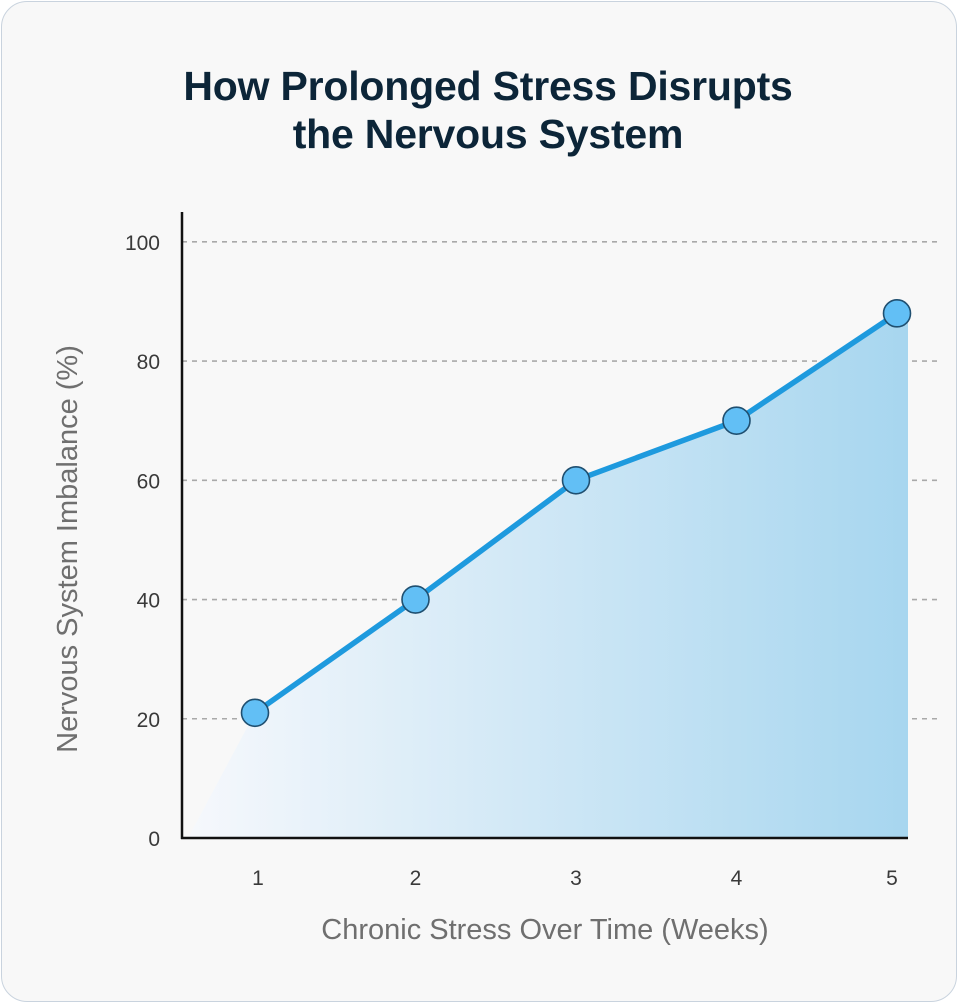 Image resolution: width=960 pixels, height=1005 pixels. What do you see at coordinates (148, 362) in the screenshot?
I see `y-tick-label-80: 80` at bounding box center [148, 362].